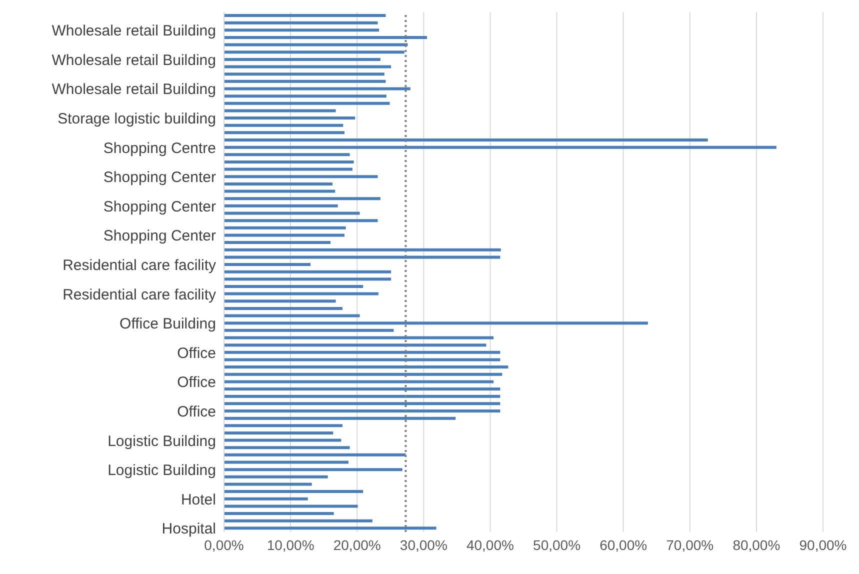  I want to click on x-tick-label: 80,00%, so click(756, 544).